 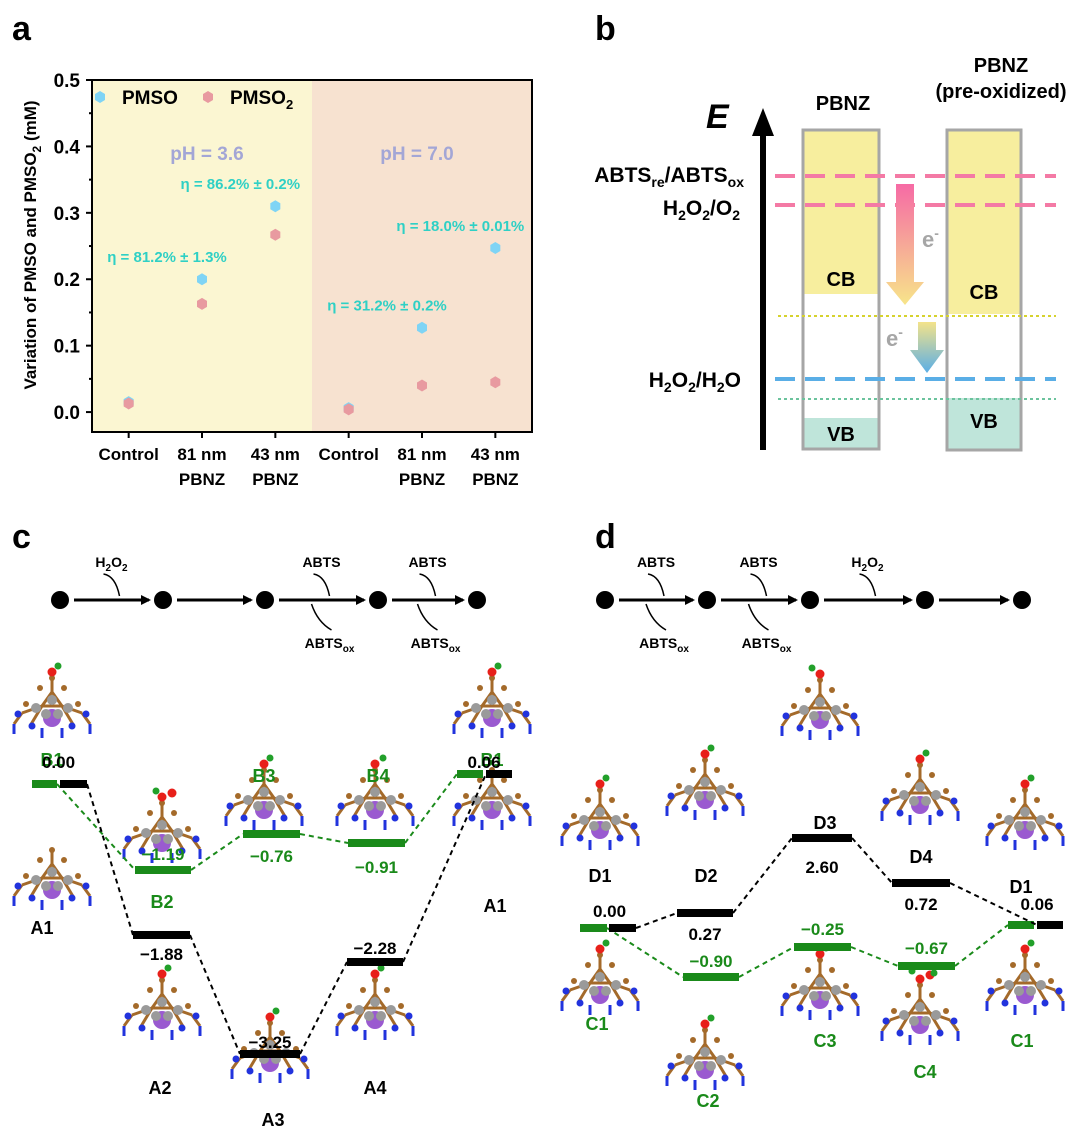 I want to click on state-label-black: A1, so click(x=41, y=928).